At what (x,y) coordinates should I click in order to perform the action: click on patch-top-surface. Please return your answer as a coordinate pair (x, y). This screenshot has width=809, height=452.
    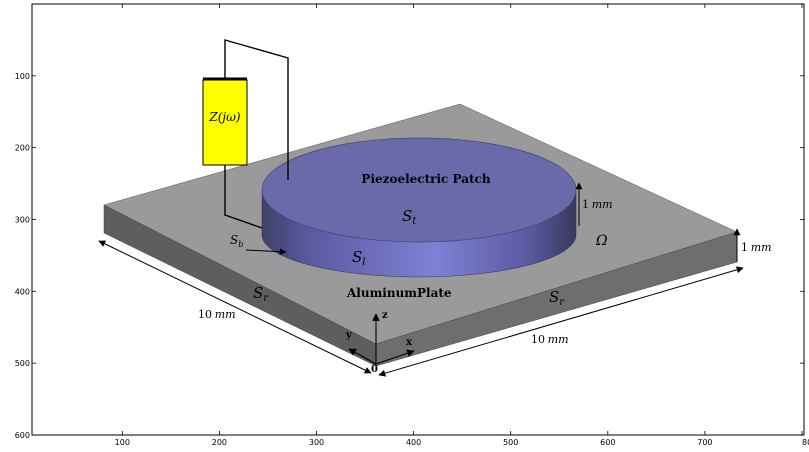
    Looking at the image, I should click on (419, 190).